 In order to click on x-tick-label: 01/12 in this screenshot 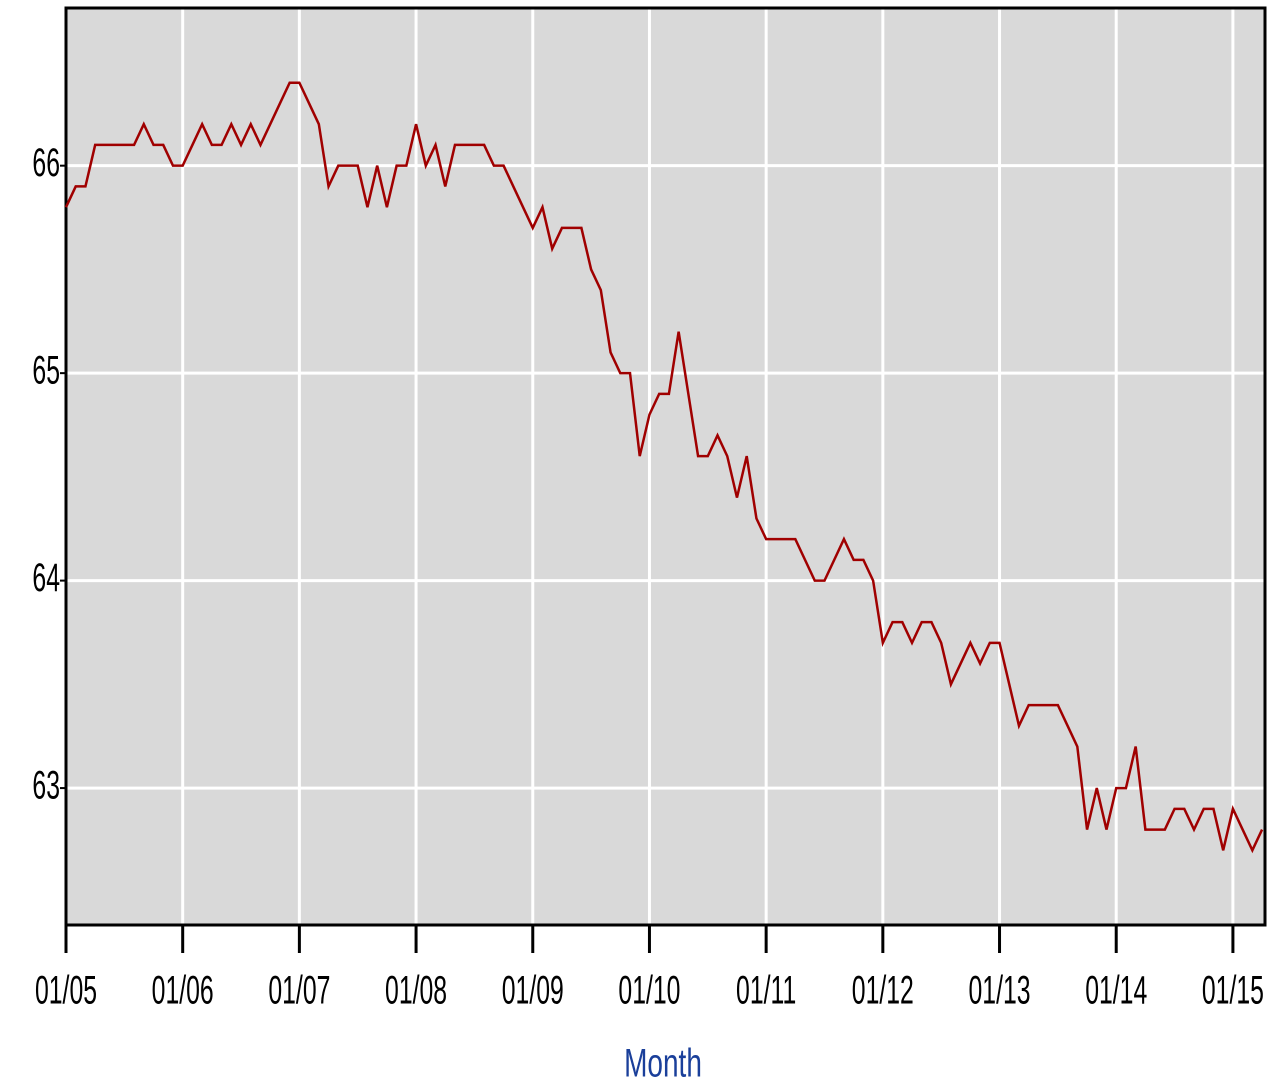, I will do `click(883, 991)`.